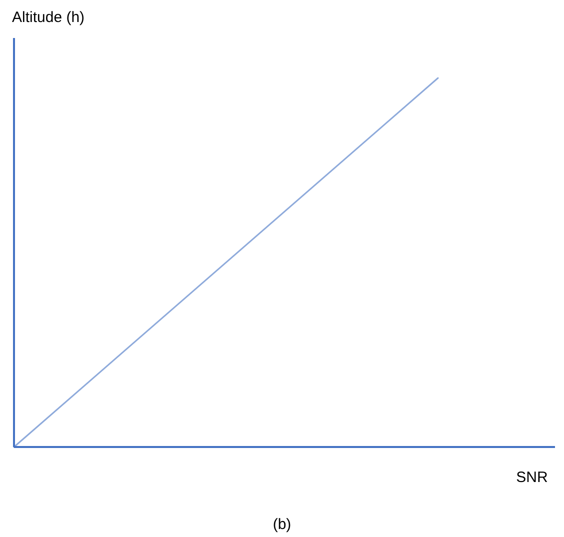  Describe the element at coordinates (532, 477) in the screenshot. I see `x-axis-title: SNR` at that location.